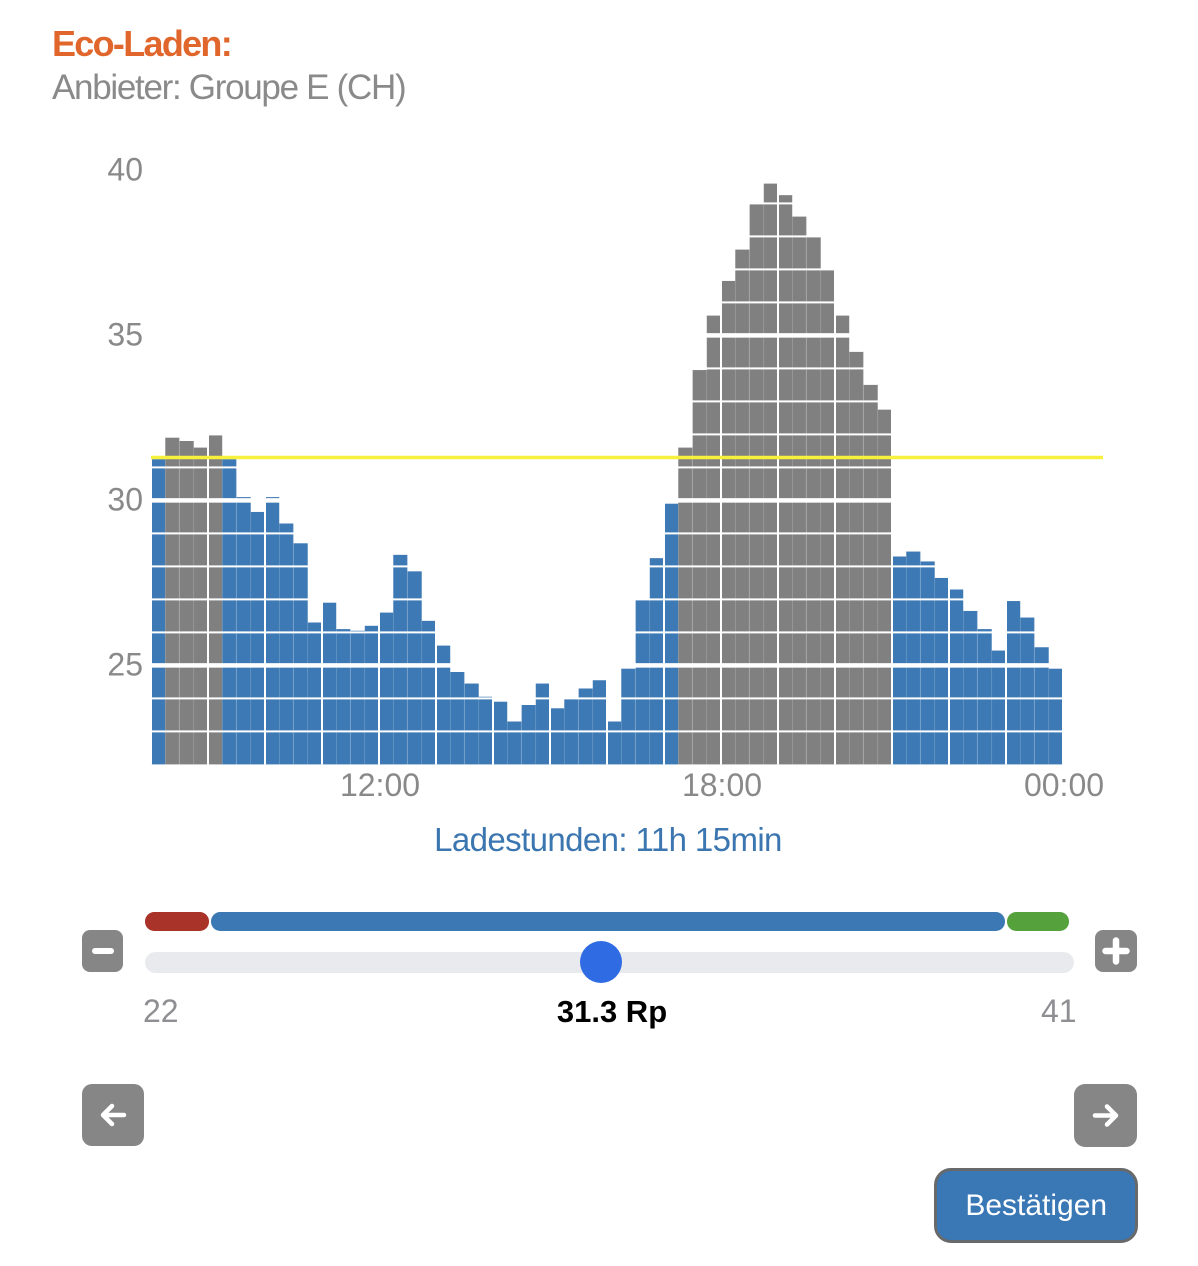 The image size is (1198, 1266). Describe the element at coordinates (125, 664) in the screenshot. I see `svg-text: 25` at that location.